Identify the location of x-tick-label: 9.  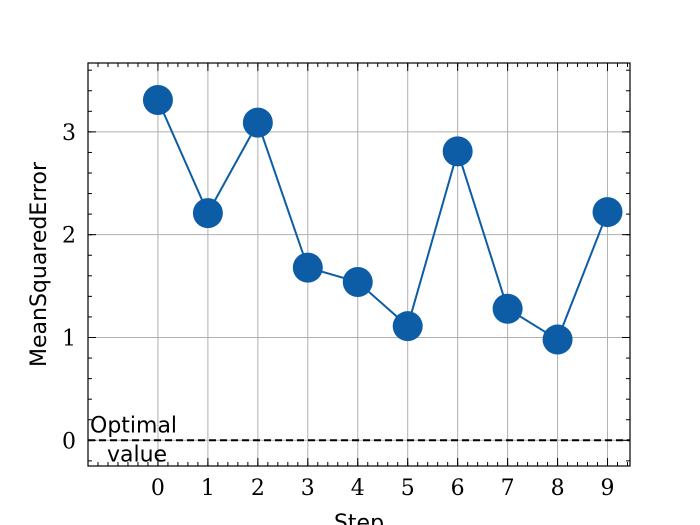
(608, 488).